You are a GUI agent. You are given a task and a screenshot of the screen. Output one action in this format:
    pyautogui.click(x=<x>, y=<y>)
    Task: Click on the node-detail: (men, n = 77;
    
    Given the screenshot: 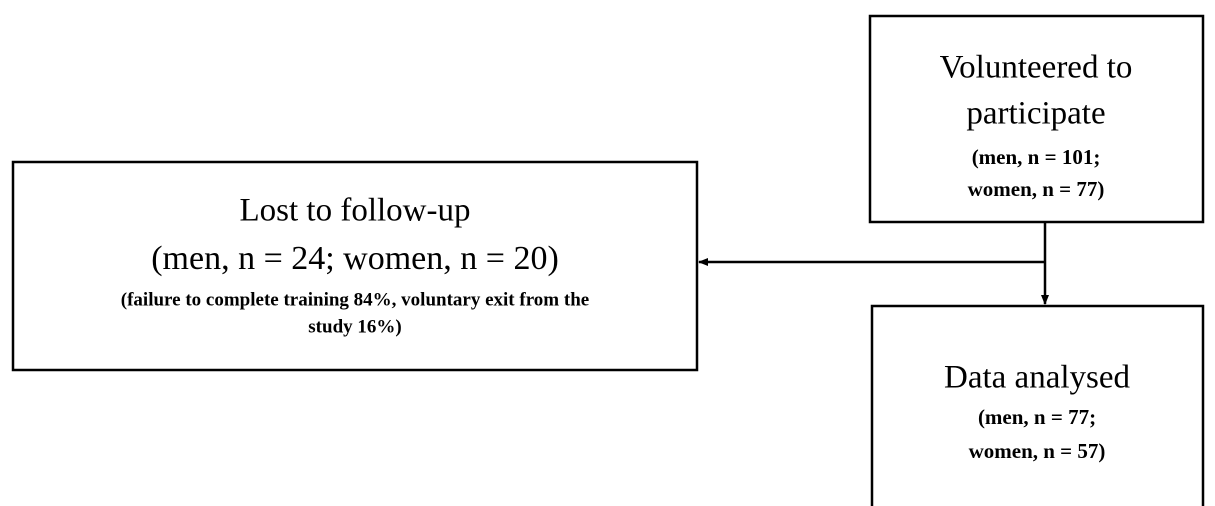 What is the action you would take?
    pyautogui.click(x=1037, y=417)
    